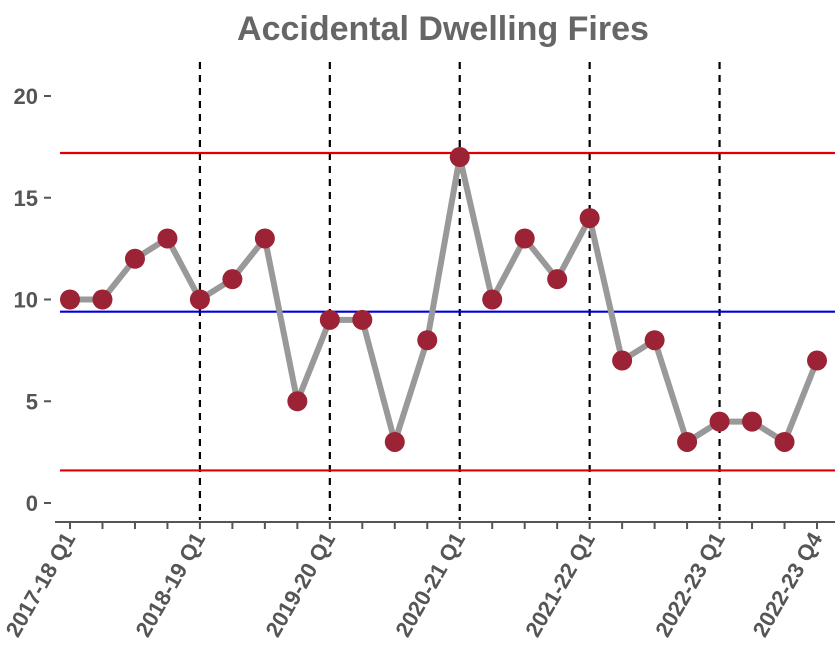 This screenshot has width=835, height=655. What do you see at coordinates (690, 584) in the screenshot?
I see `x-tick-label: 2022-23 Q1` at bounding box center [690, 584].